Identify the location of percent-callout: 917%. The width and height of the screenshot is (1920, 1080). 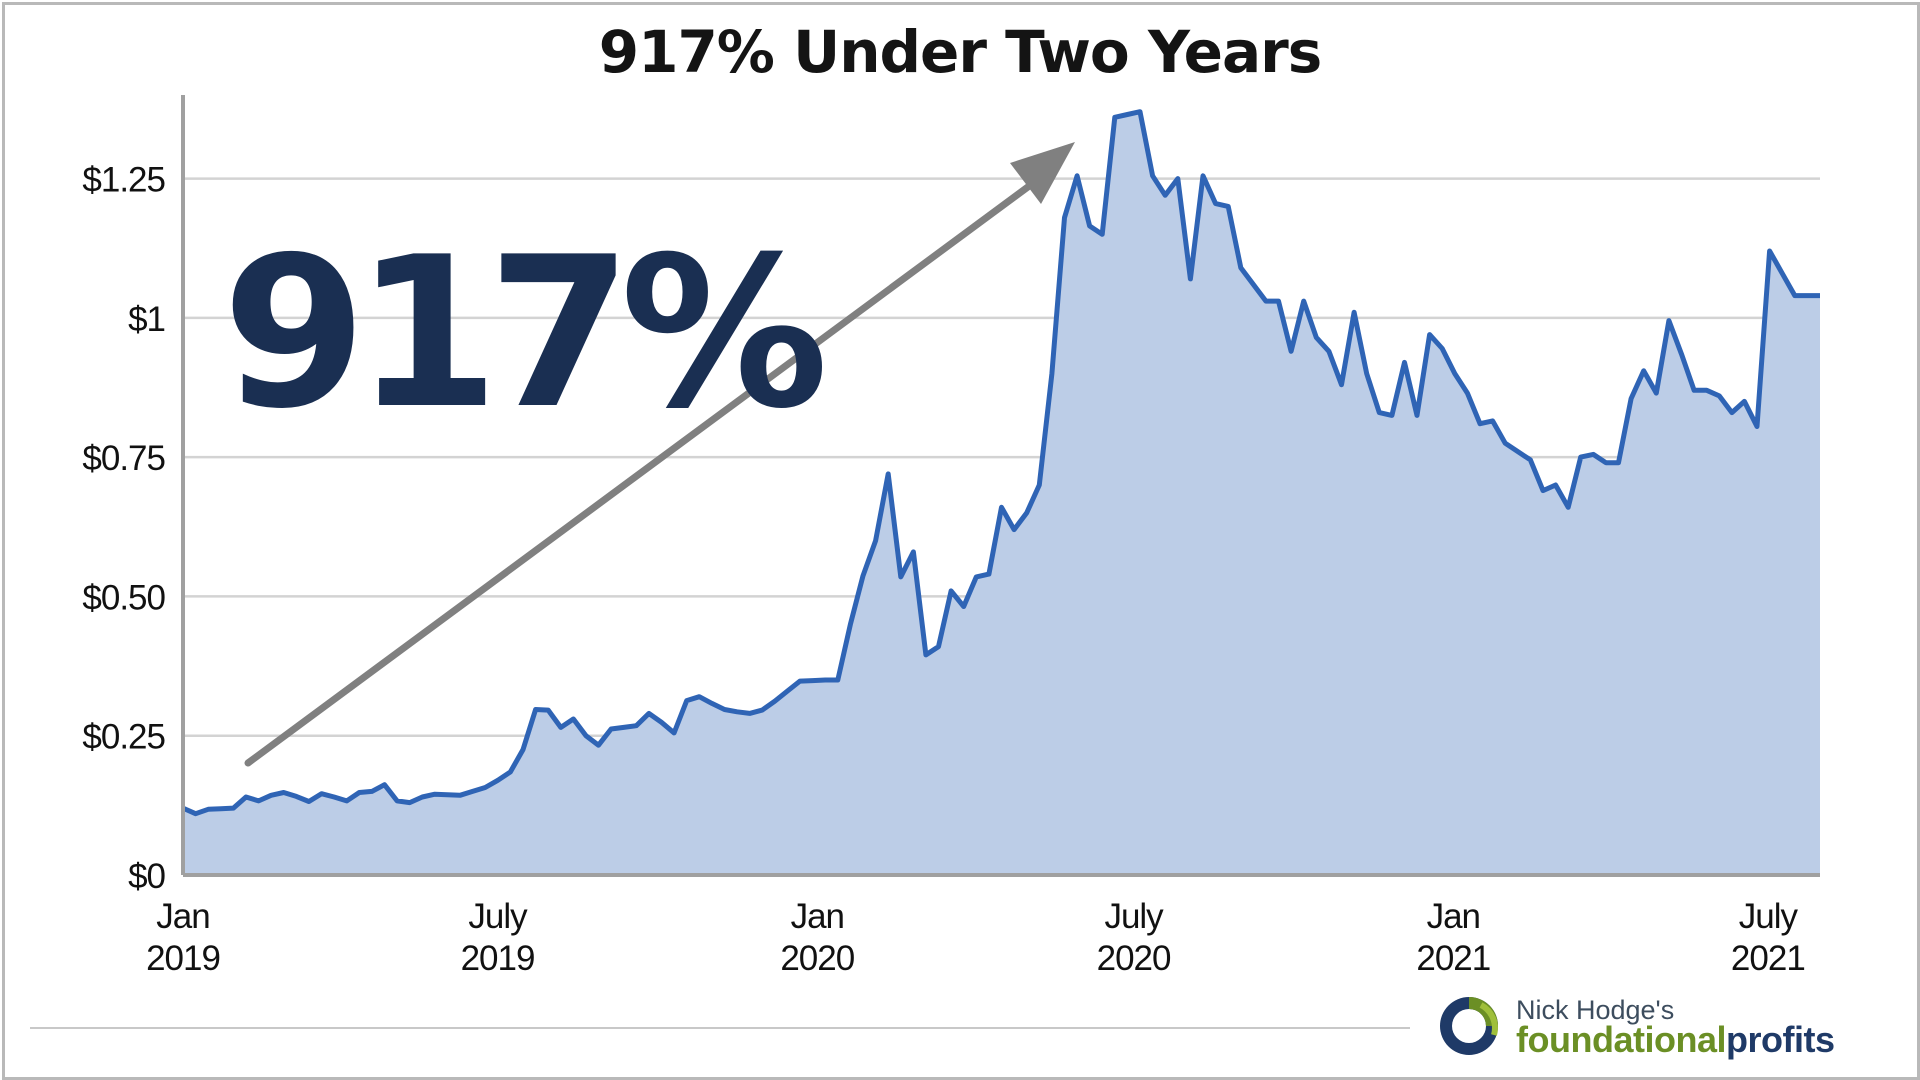
(522, 334).